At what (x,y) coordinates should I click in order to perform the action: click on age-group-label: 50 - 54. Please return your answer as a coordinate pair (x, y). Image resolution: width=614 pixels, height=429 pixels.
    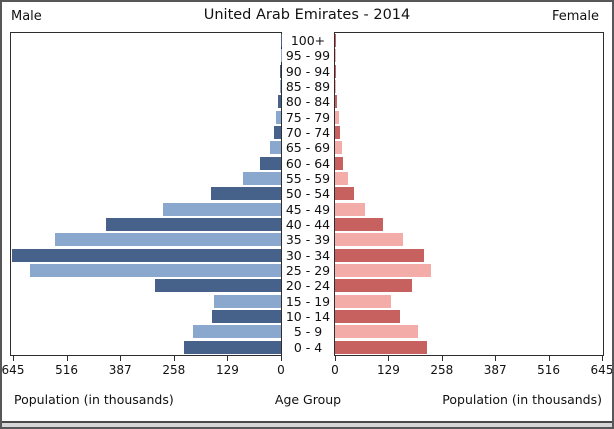
    Looking at the image, I should click on (308, 194).